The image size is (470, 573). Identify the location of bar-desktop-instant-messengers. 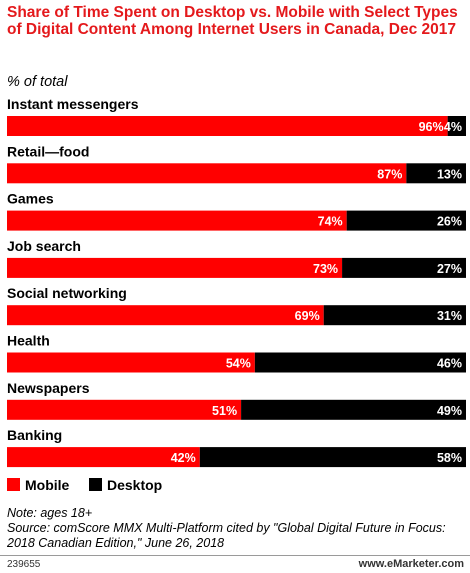
(456, 126).